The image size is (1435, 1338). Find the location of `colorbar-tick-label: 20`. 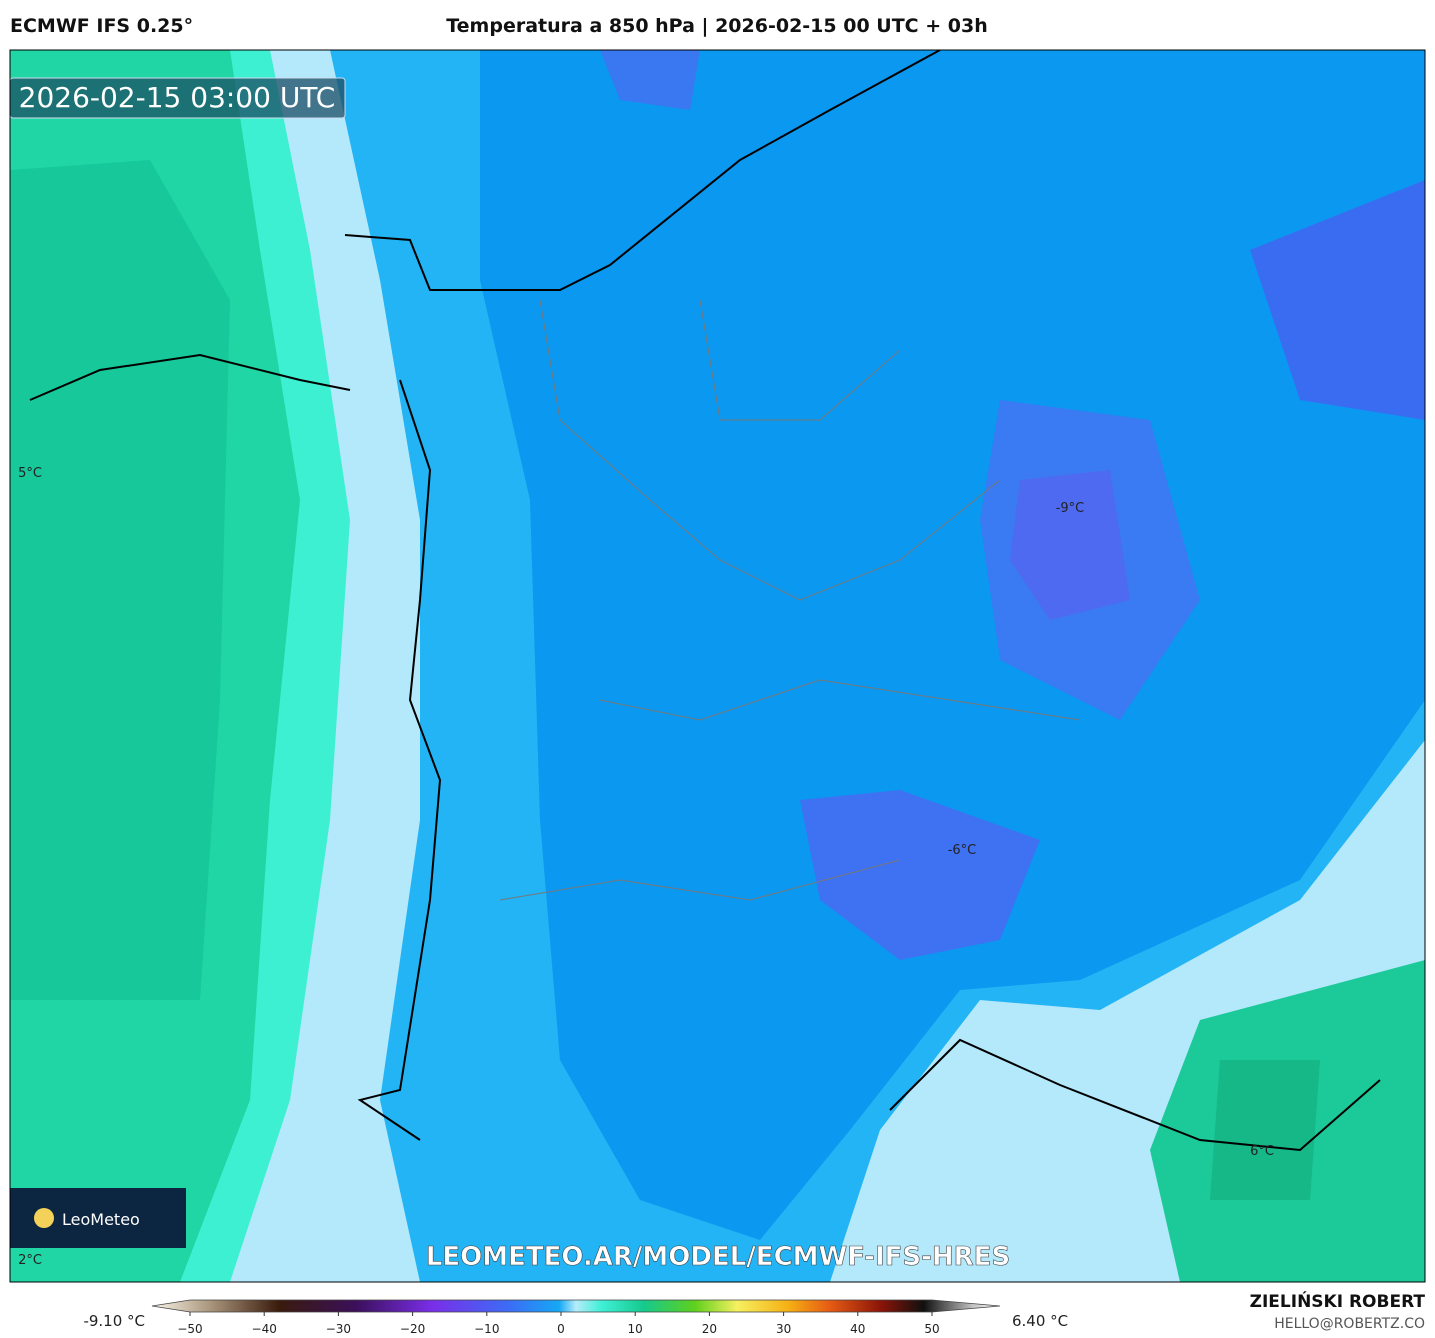

colorbar-tick-label: 20 is located at coordinates (709, 1329).